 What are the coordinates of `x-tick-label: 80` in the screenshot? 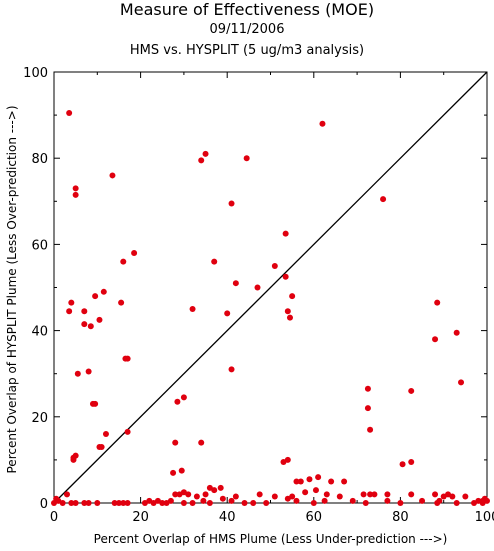 It's located at (400, 517).